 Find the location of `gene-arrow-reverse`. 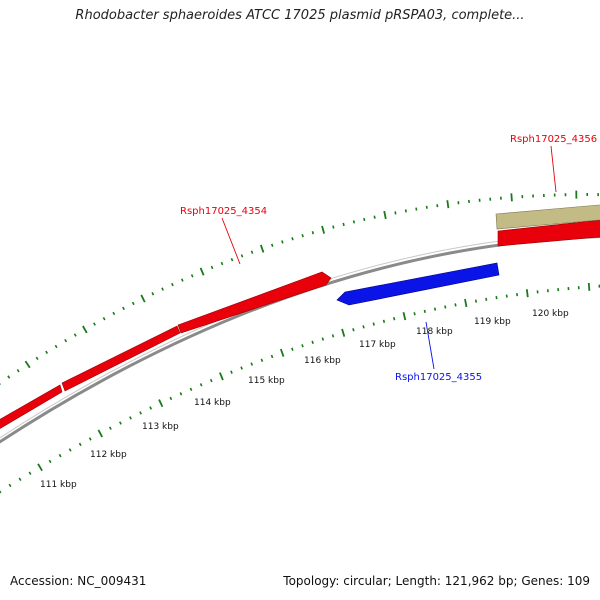

gene-arrow-reverse is located at coordinates (418, 284).